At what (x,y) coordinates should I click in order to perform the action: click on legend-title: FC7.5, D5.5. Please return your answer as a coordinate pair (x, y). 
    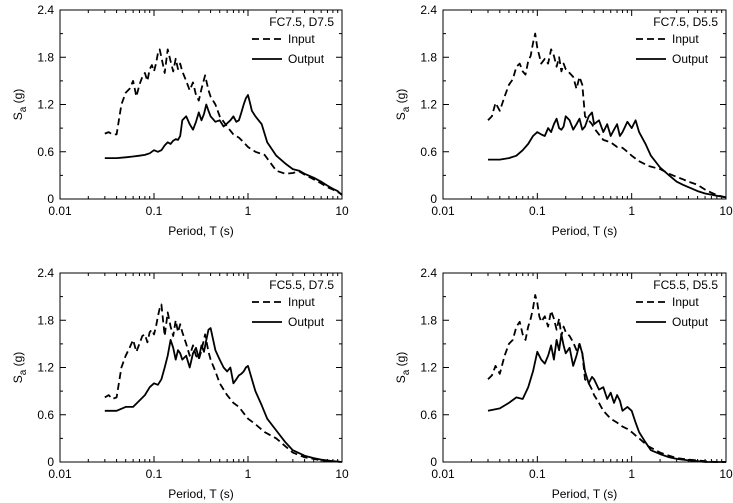
    Looking at the image, I should click on (685, 22).